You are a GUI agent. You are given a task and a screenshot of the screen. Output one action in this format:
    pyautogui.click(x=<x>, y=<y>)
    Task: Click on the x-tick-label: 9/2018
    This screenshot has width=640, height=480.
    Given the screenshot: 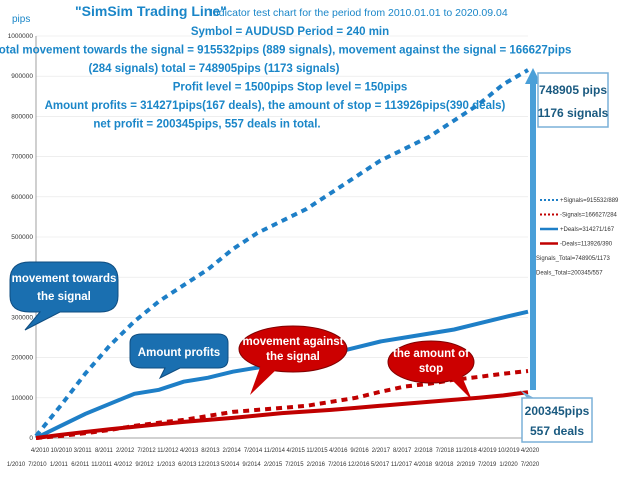 What is the action you would take?
    pyautogui.click(x=444, y=465)
    